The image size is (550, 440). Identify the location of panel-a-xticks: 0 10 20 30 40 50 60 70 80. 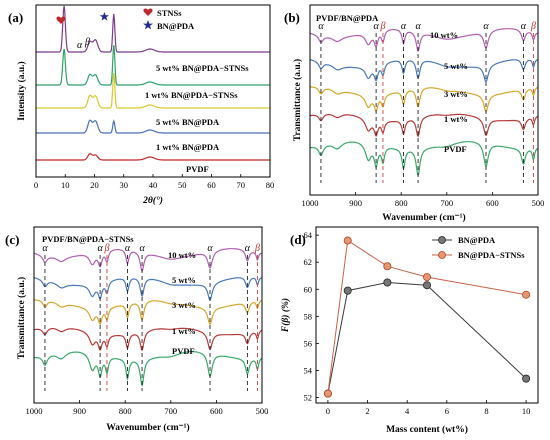
(154, 182).